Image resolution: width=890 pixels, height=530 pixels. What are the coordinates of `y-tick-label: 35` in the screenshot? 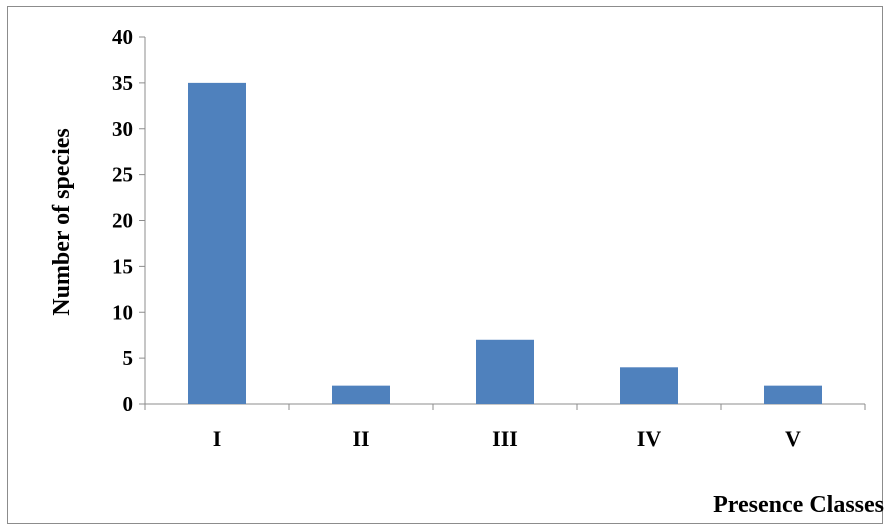 It's located at (122, 83).